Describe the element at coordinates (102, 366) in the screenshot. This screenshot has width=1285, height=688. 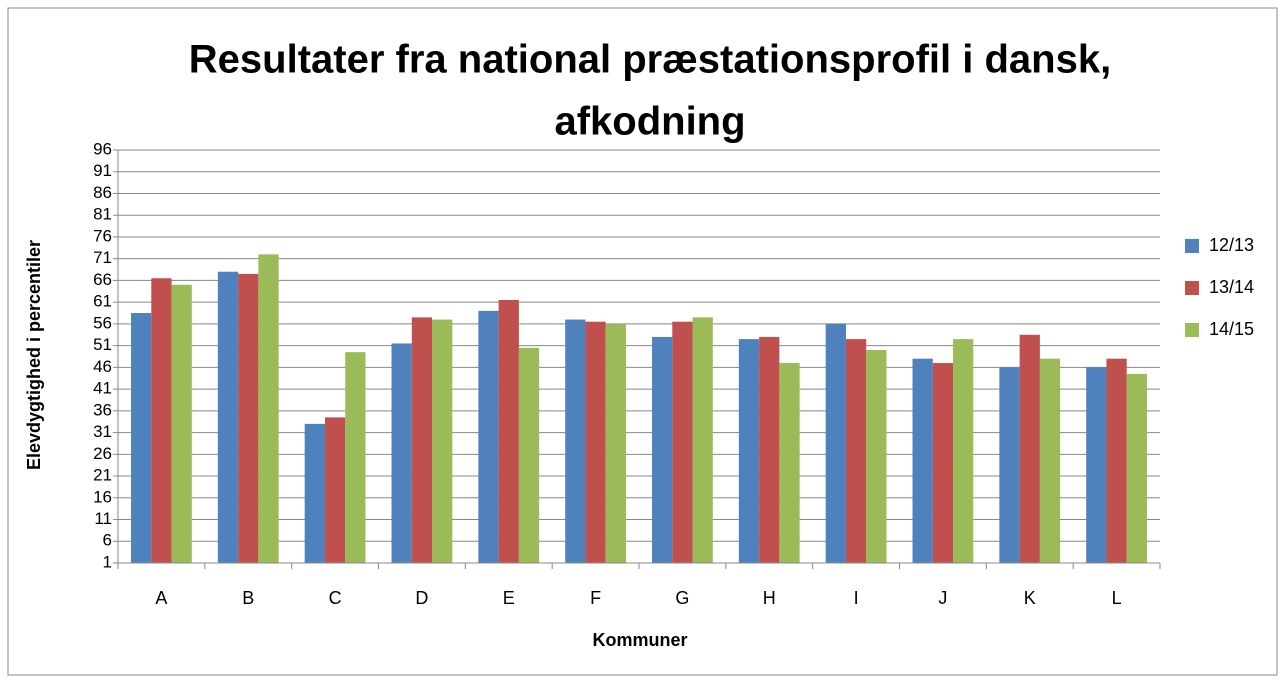
I see `y-tick-label: 46` at that location.